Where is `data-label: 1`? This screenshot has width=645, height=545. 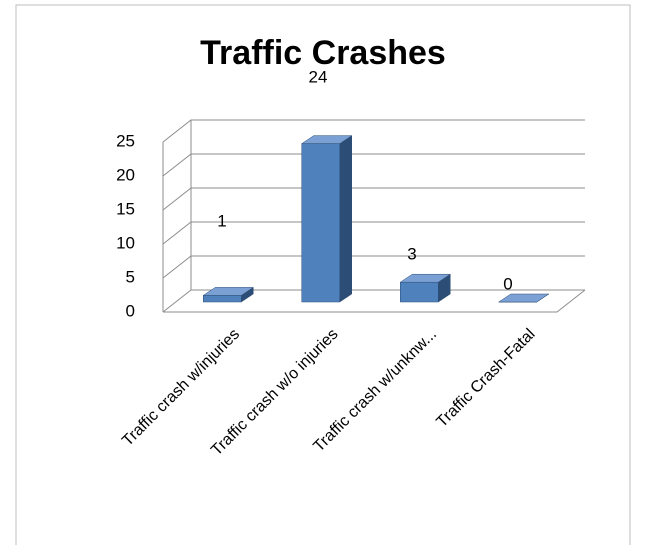
data-label: 1 is located at coordinates (221, 220).